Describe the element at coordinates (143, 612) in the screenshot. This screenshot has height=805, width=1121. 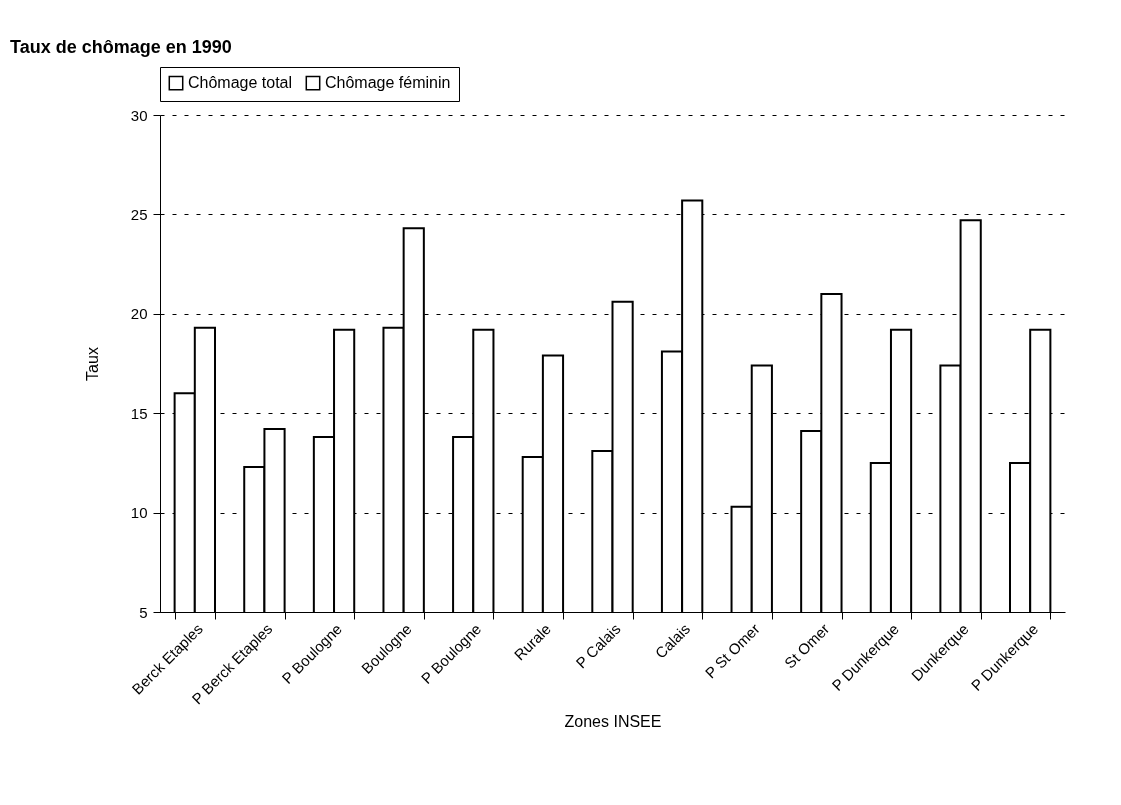
I see `y-tick-label: 5` at that location.